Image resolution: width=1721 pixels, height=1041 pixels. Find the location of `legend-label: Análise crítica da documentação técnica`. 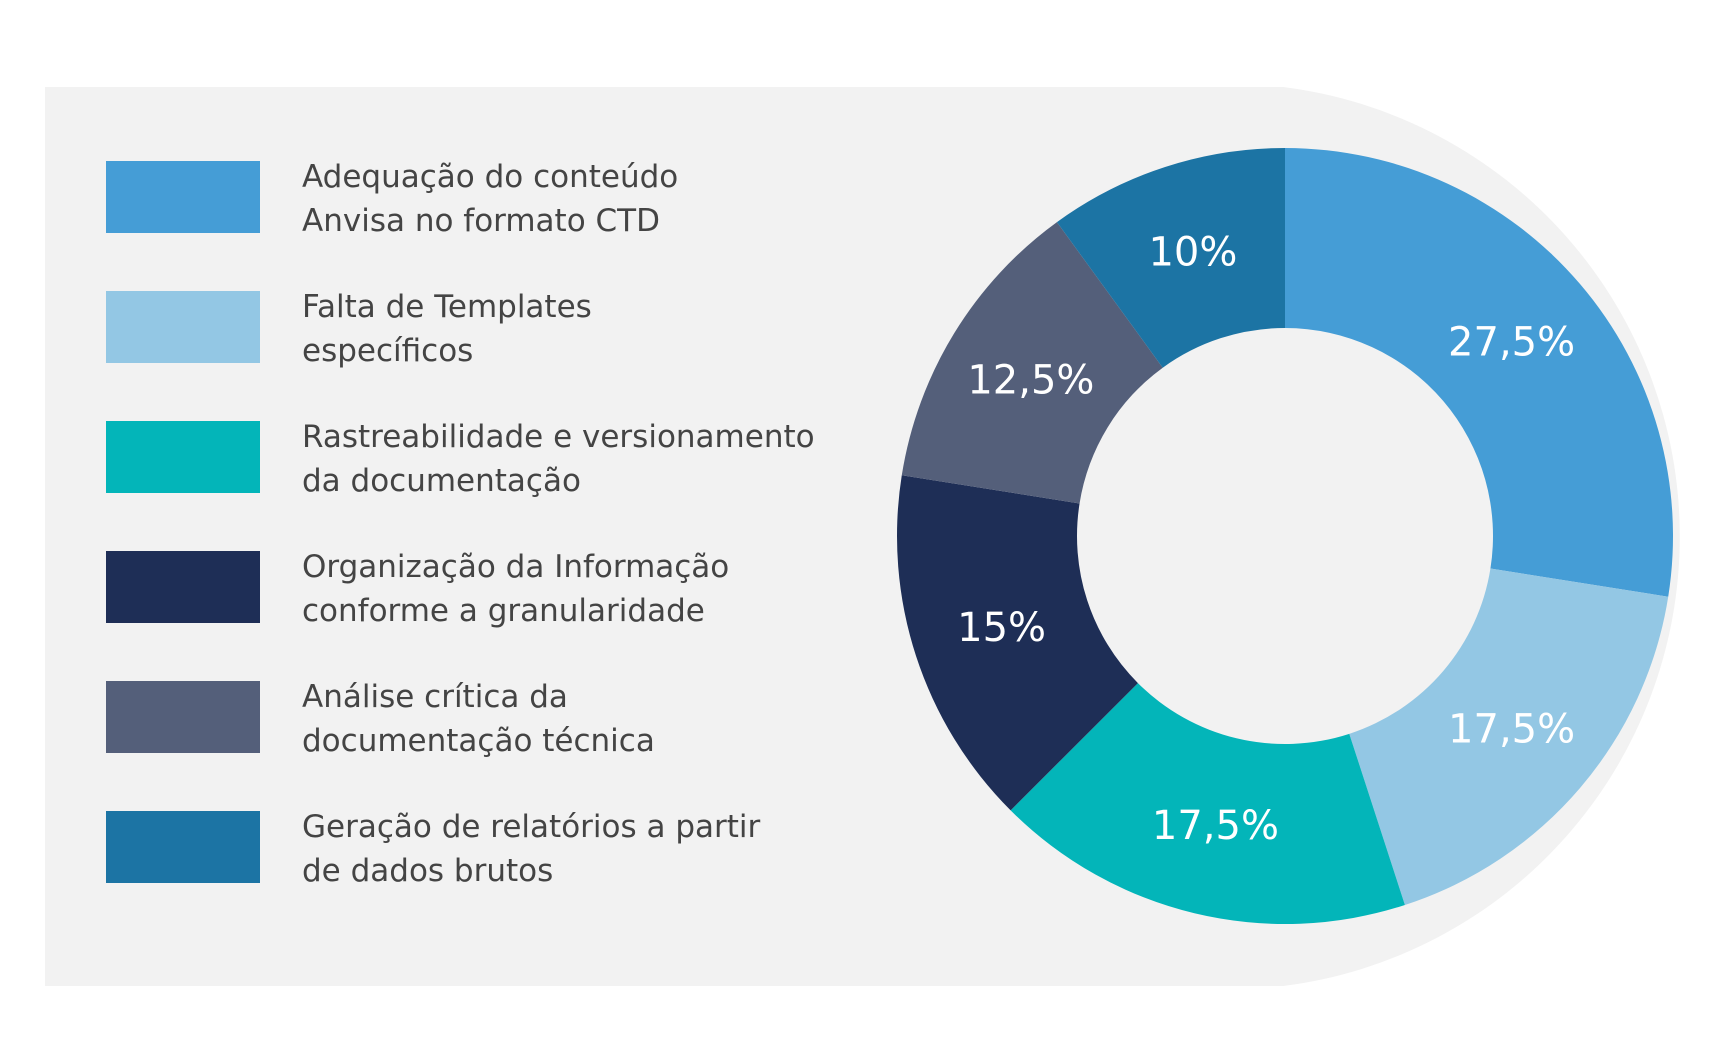

legend-label: Análise crítica da documentação técnica is located at coordinates (478, 719).